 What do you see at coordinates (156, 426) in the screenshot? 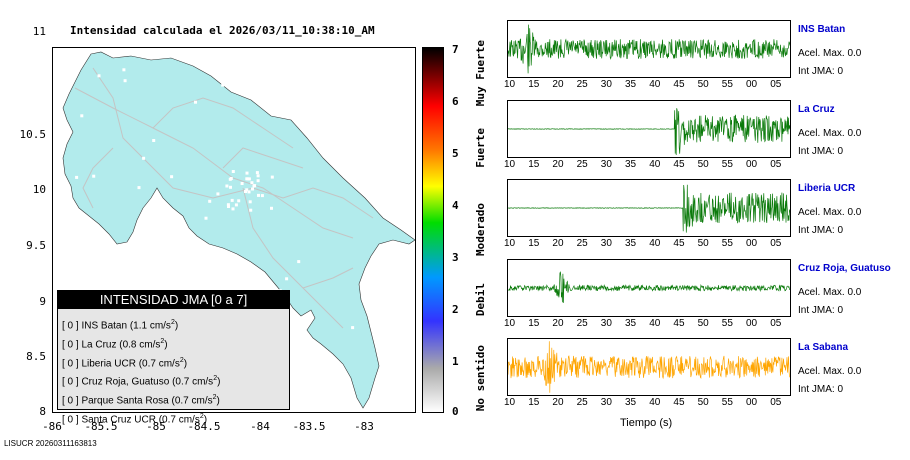
I see `map-lon-tick: -85` at bounding box center [156, 426].